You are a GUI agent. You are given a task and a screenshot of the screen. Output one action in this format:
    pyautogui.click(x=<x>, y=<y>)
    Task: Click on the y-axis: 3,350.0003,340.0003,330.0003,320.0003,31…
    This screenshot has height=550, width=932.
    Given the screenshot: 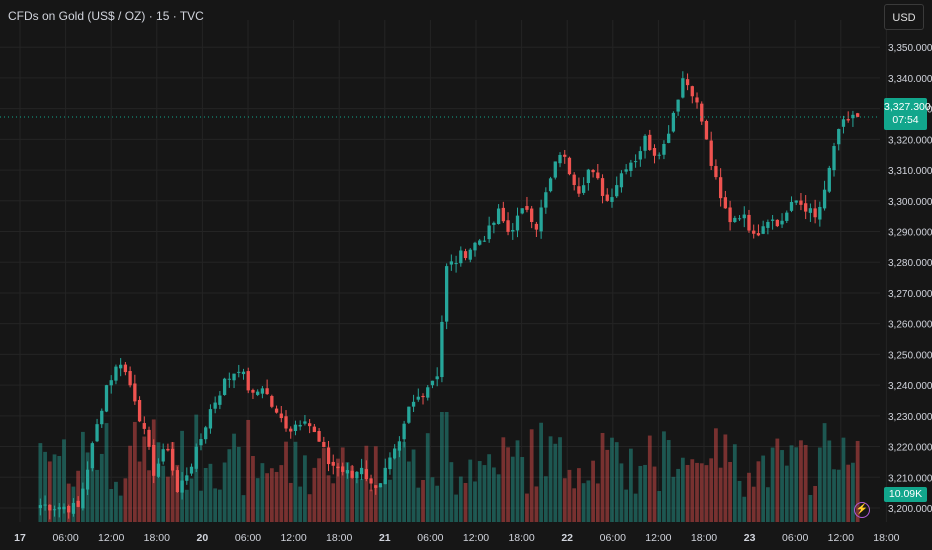 What is the action you would take?
    pyautogui.click(x=910, y=279)
    